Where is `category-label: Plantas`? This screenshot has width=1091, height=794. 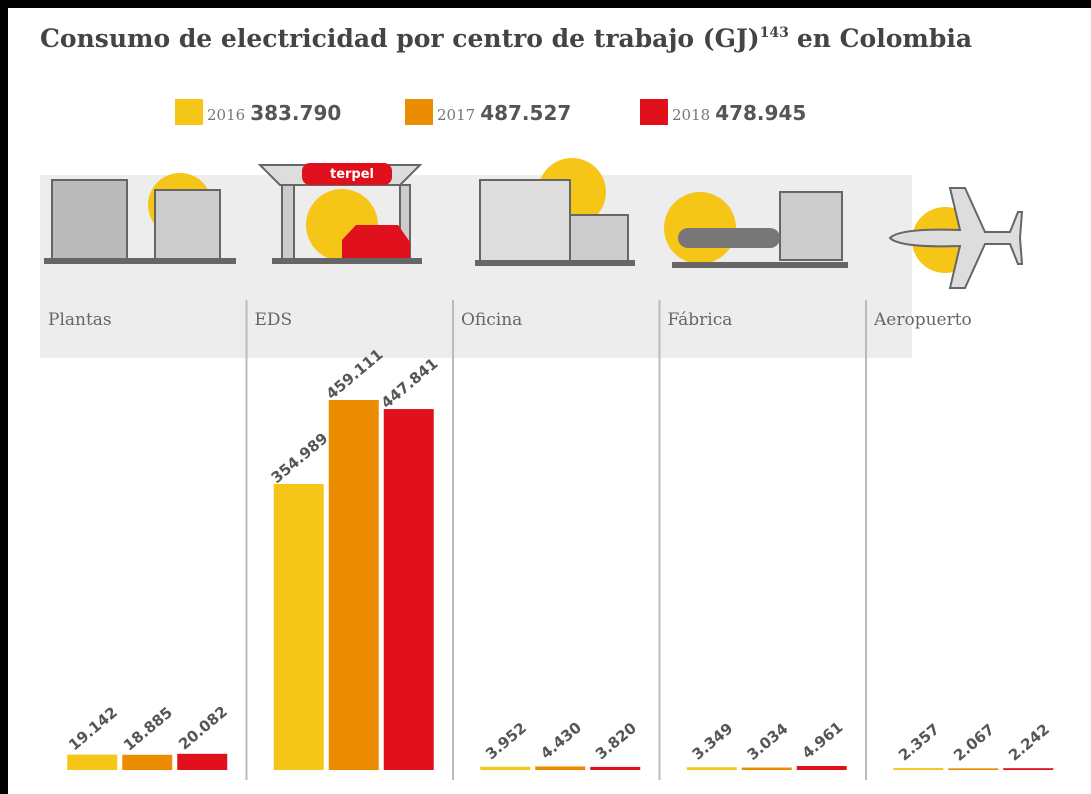
category-label: Plantas is located at coordinates (80, 320).